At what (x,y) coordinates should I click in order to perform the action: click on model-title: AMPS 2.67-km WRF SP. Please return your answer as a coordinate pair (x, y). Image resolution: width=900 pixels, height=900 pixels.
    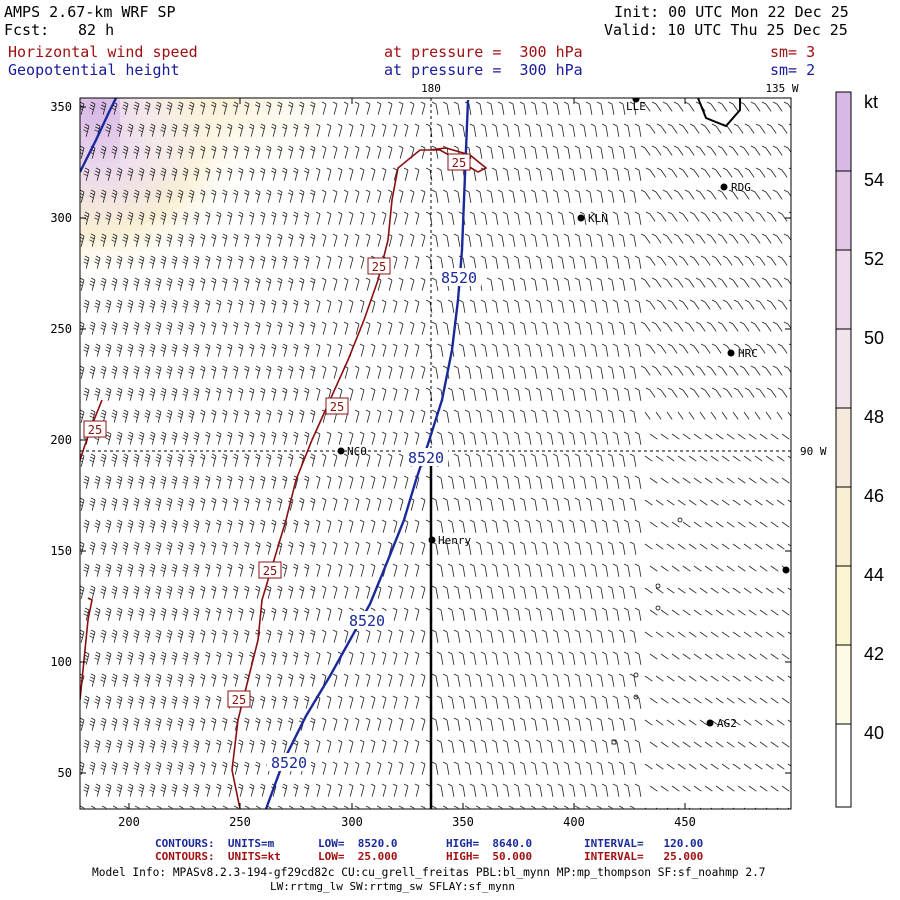
    Looking at the image, I should click on (90, 12).